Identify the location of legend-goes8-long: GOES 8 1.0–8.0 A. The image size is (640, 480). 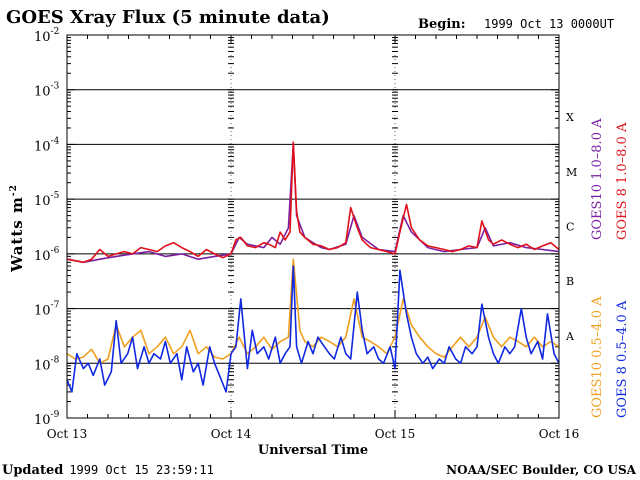
(622, 181).